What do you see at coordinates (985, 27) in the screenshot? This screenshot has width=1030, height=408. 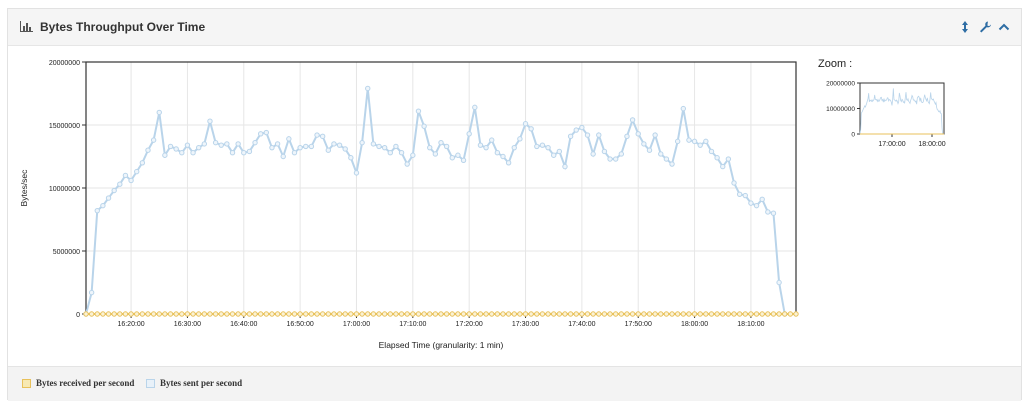 I see `wrench-icon` at bounding box center [985, 27].